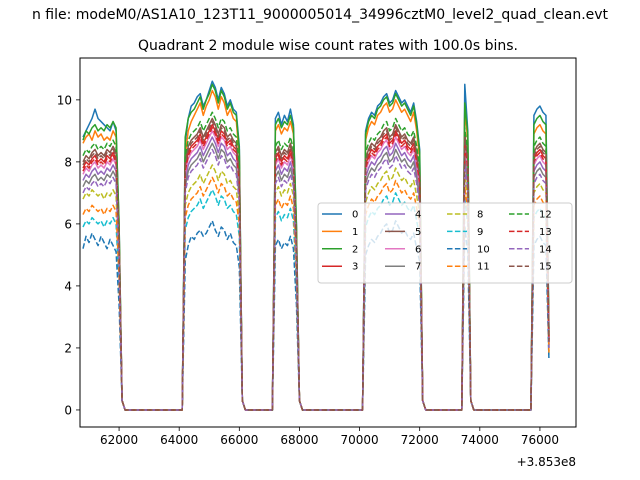 The width and height of the screenshot is (640, 480). What do you see at coordinates (239, 440) in the screenshot?
I see `x-tick-label: 66000` at bounding box center [239, 440].